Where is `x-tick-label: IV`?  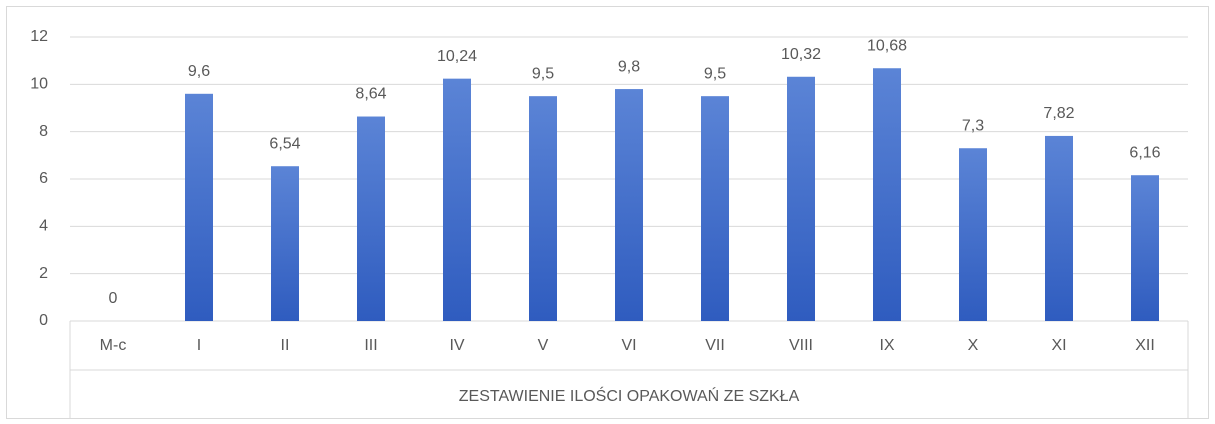
x-tick-label: IV is located at coordinates (456, 345).